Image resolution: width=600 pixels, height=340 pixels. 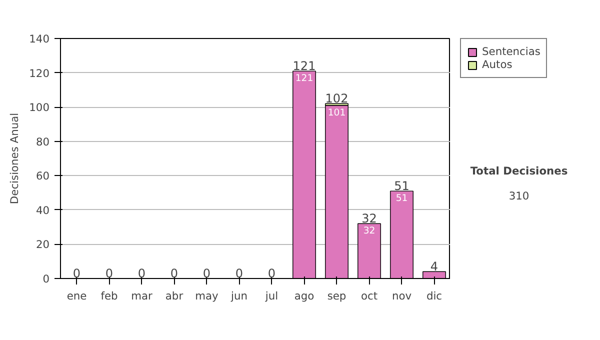 What do you see at coordinates (174, 296) in the screenshot?
I see `x-tick-label: abr` at bounding box center [174, 296].